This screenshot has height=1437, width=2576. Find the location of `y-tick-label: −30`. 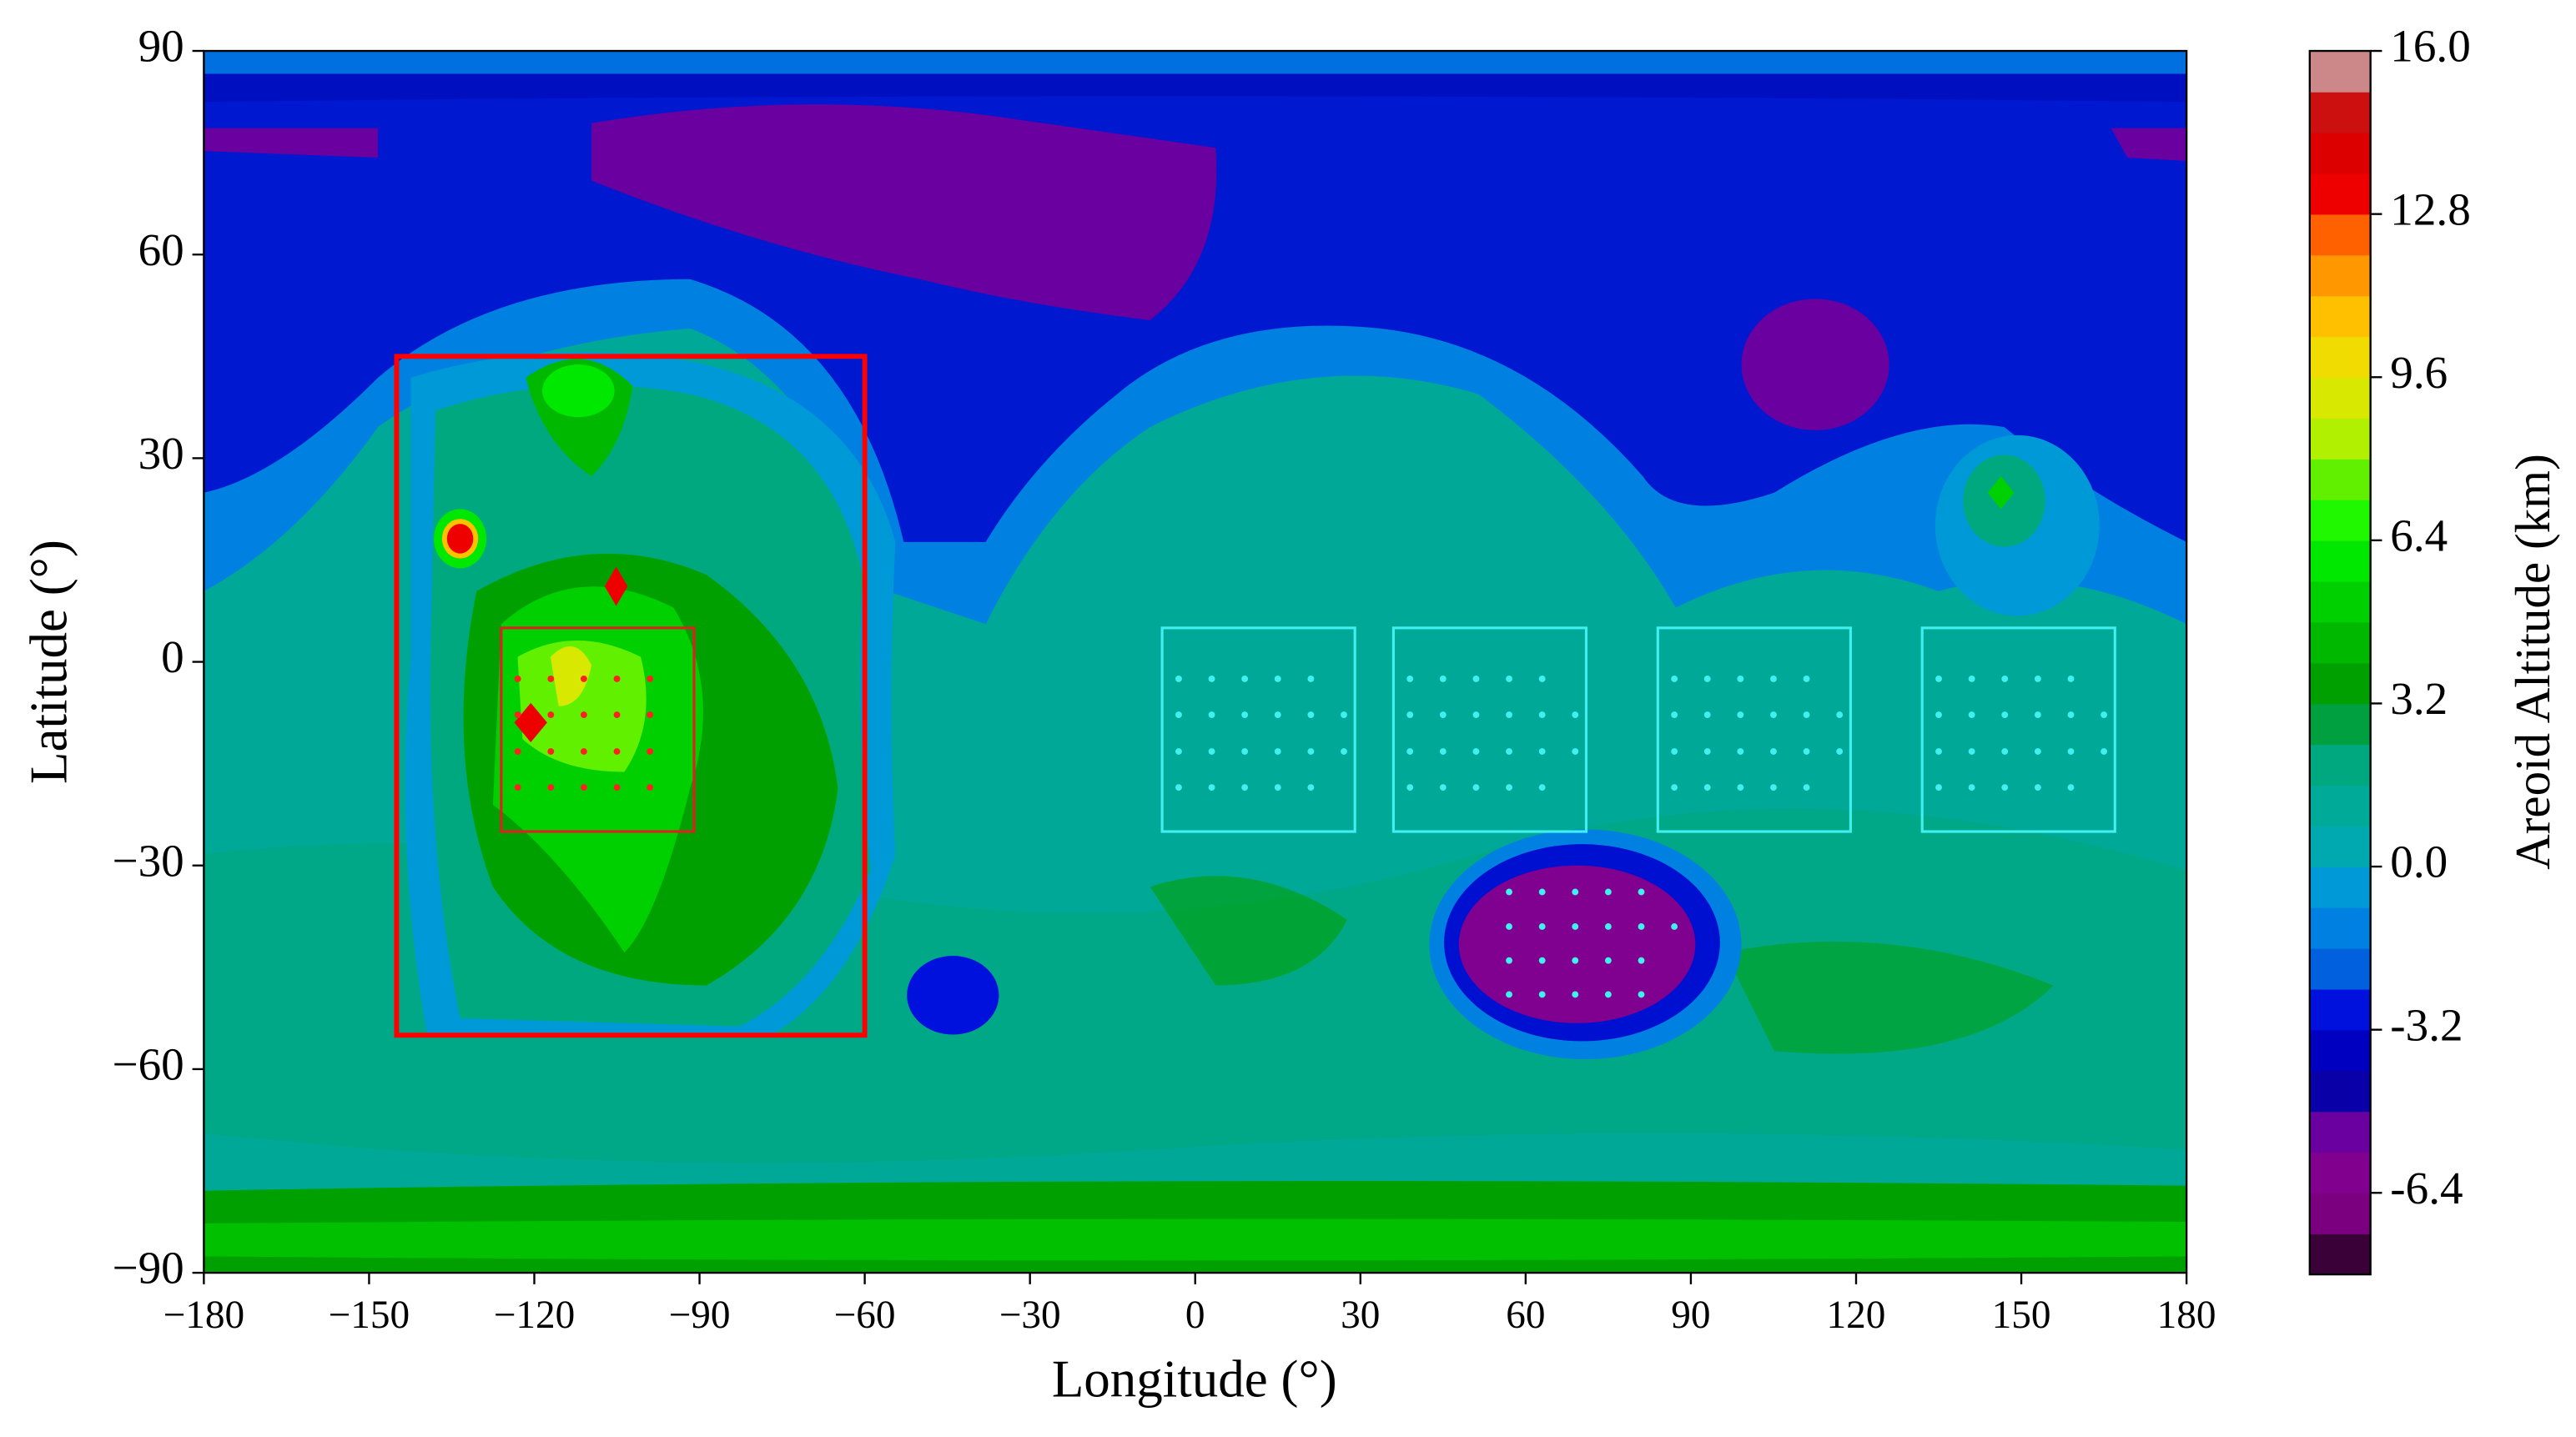

y-tick-label: −30 is located at coordinates (148, 860).